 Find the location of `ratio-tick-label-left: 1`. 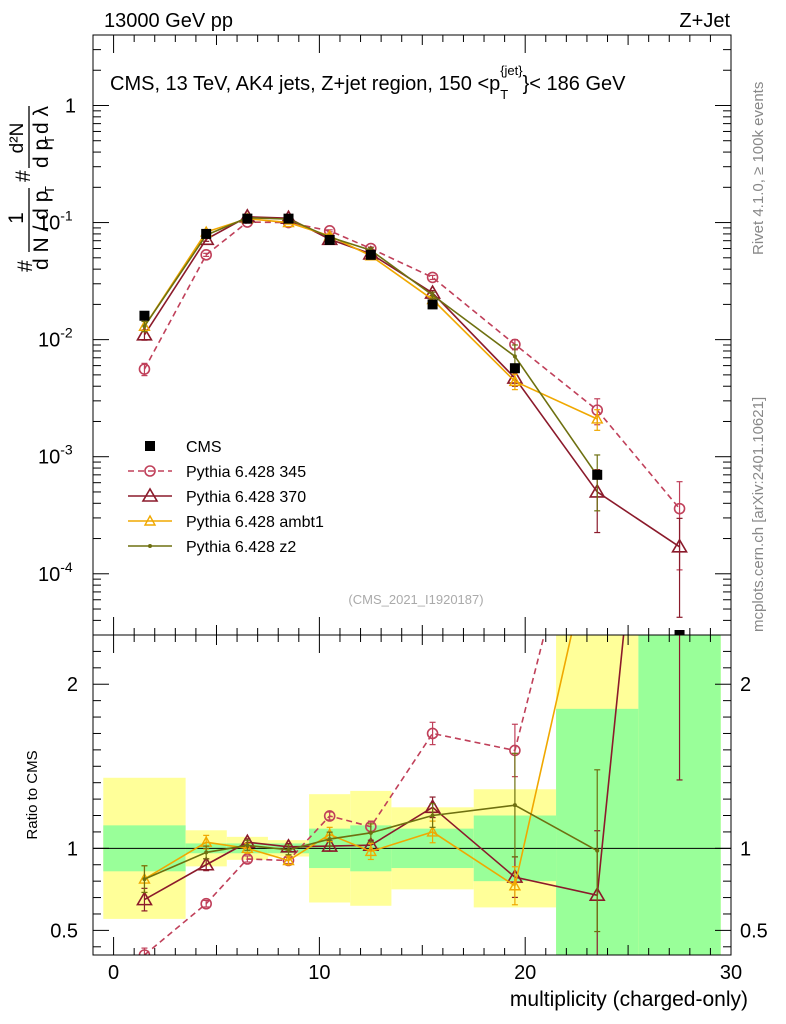

ratio-tick-label-left: 1 is located at coordinates (72, 849).